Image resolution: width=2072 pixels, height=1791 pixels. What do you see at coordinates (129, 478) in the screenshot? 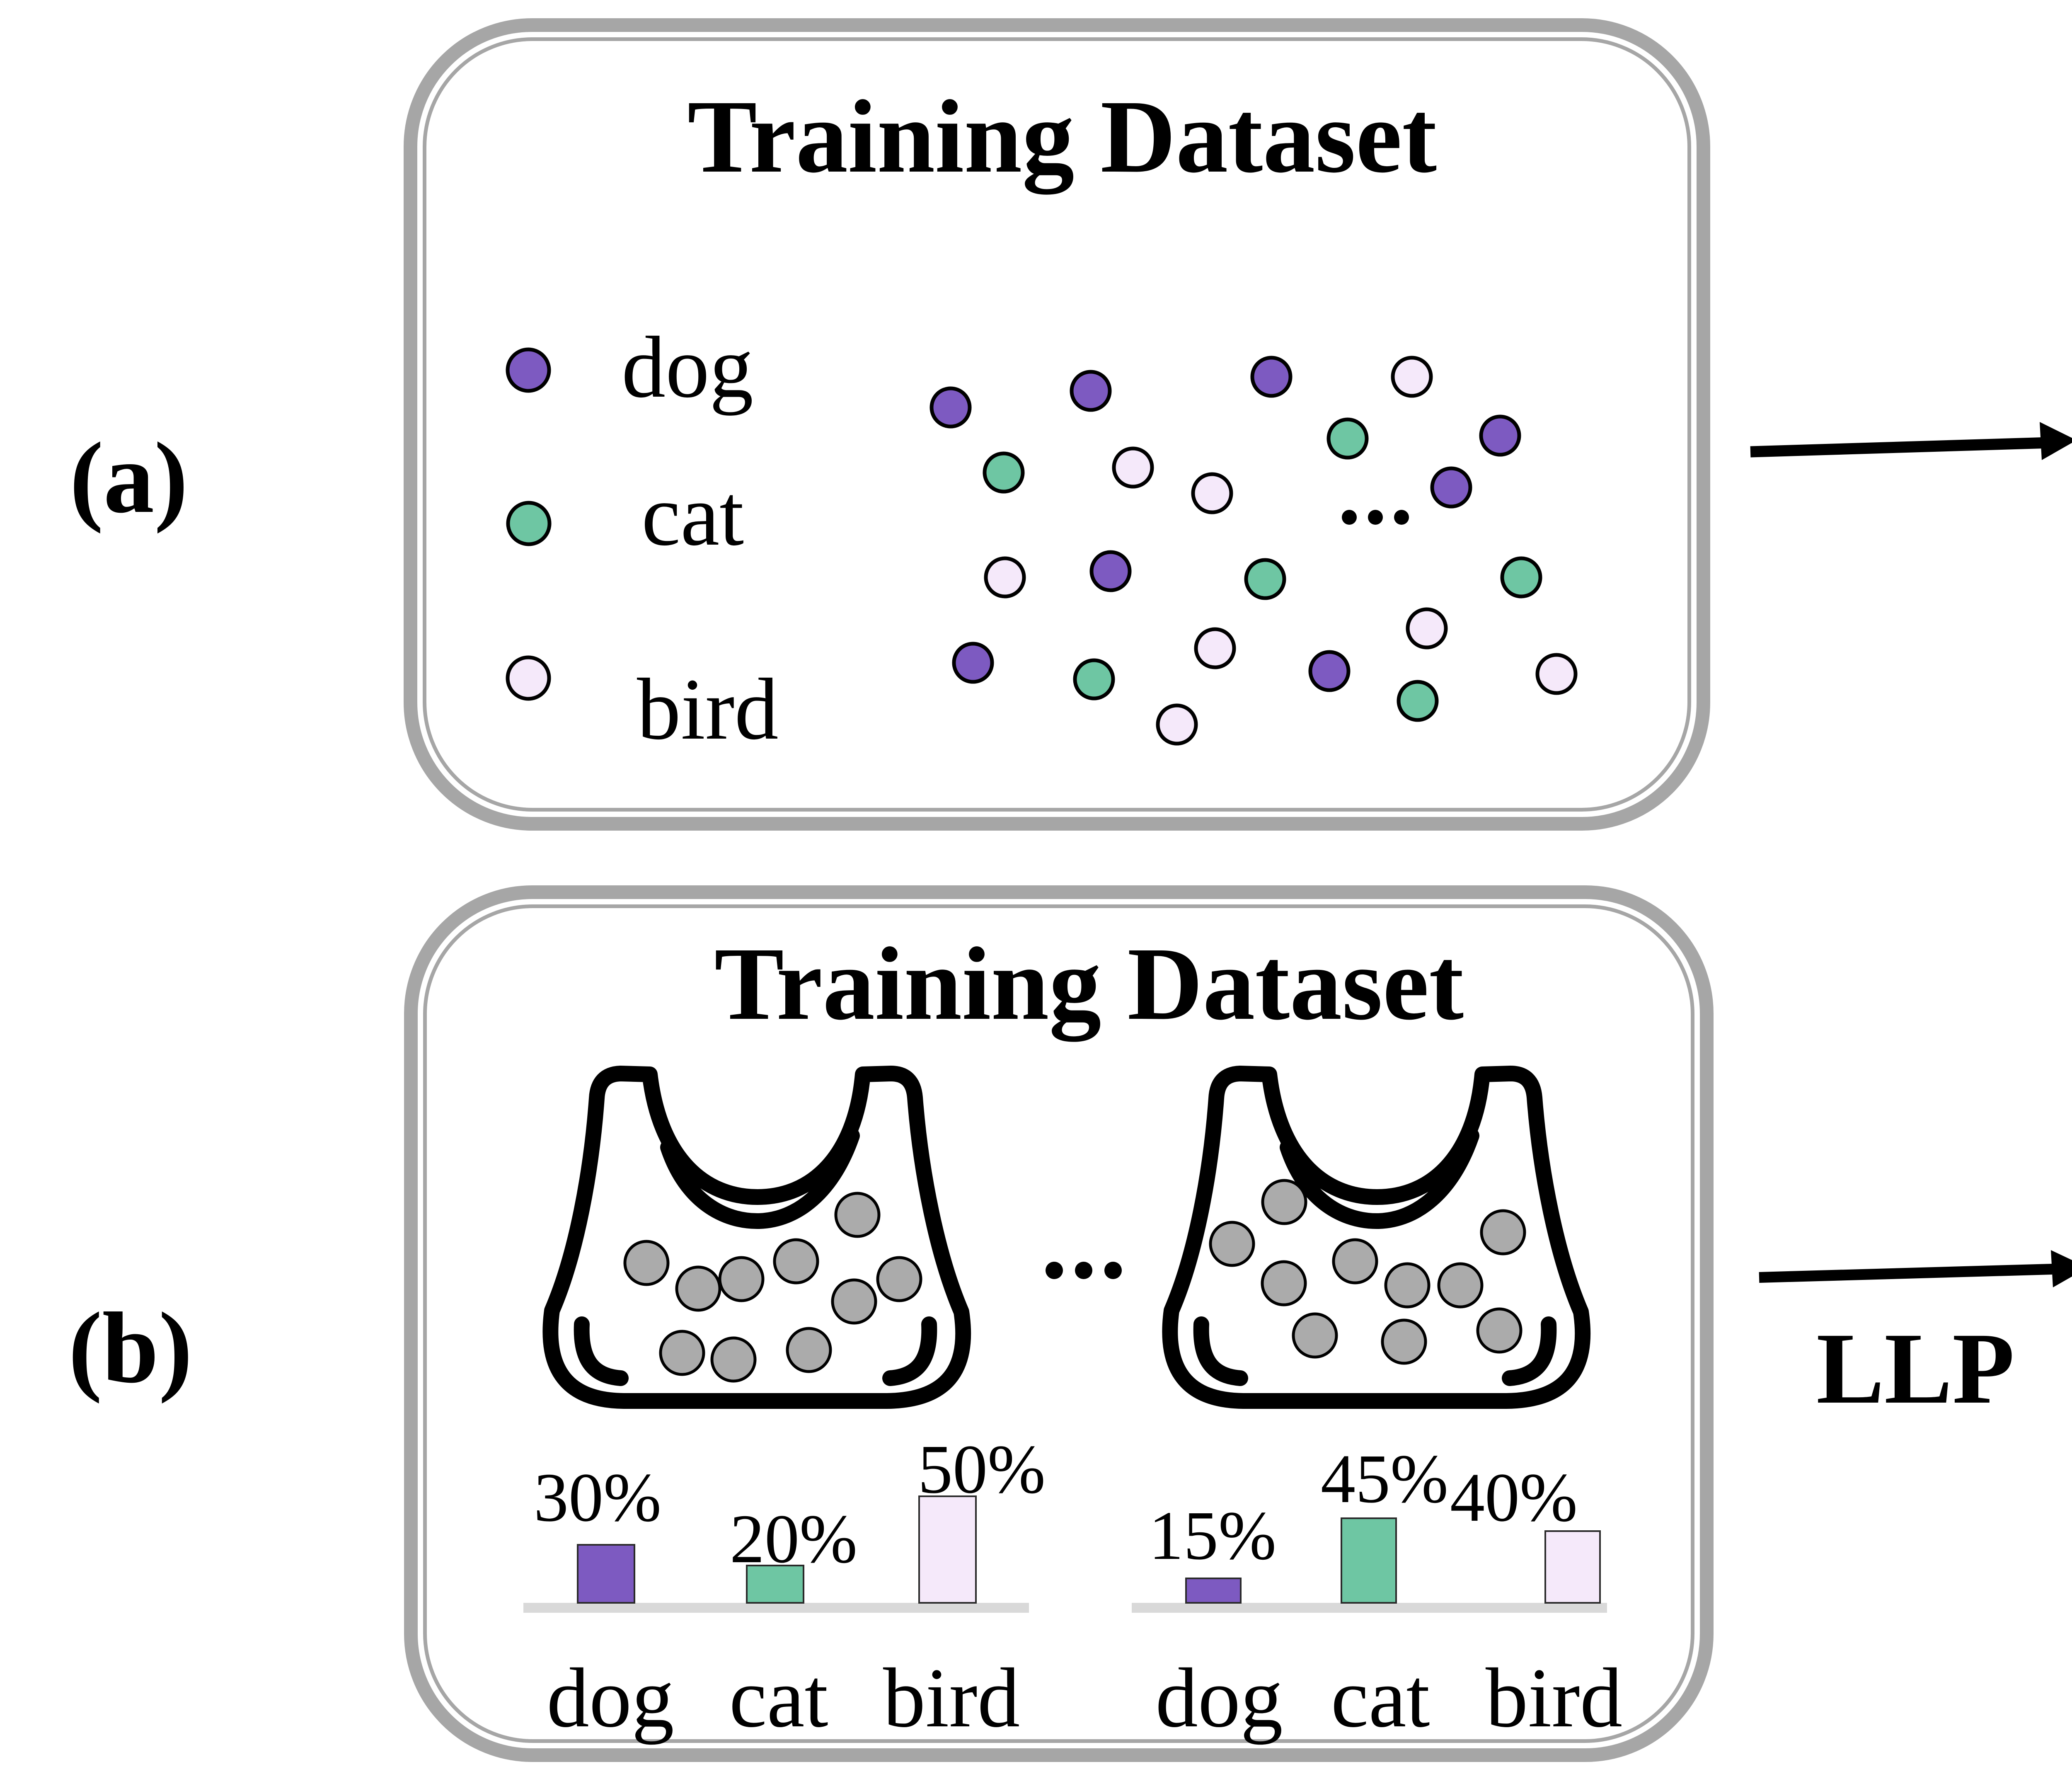
I see `svg-text: (a)` at bounding box center [129, 478].